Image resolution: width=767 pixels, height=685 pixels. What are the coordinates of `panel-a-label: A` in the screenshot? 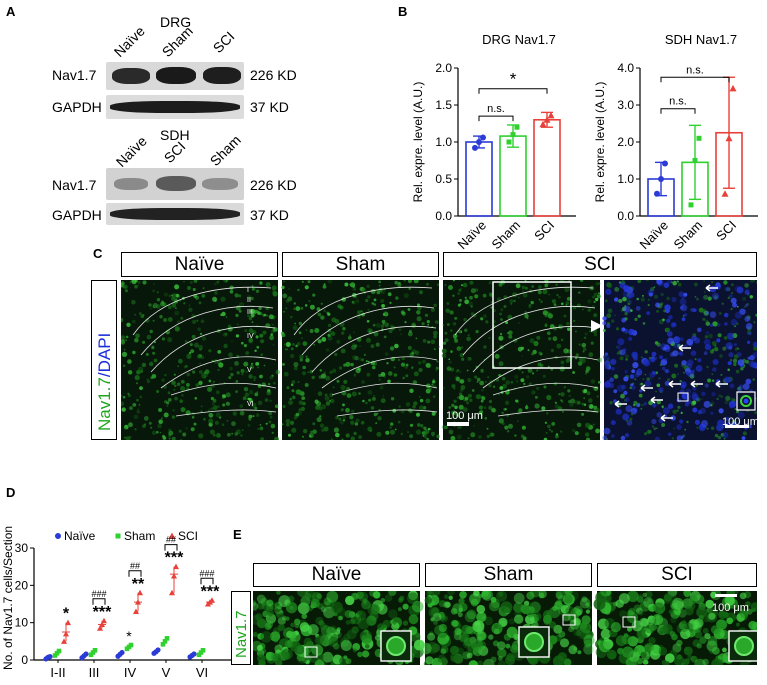 It's located at (11, 11).